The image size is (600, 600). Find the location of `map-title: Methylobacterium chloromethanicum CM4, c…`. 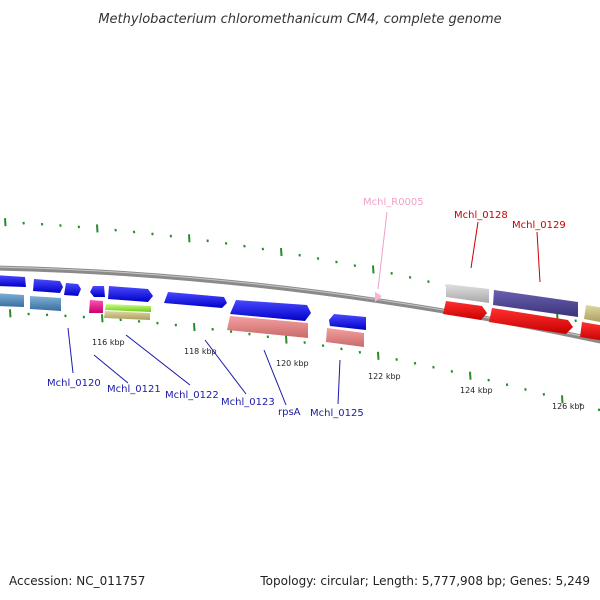

map-title: Methylobacterium chloromethanicum CM4, c… is located at coordinates (299, 19).